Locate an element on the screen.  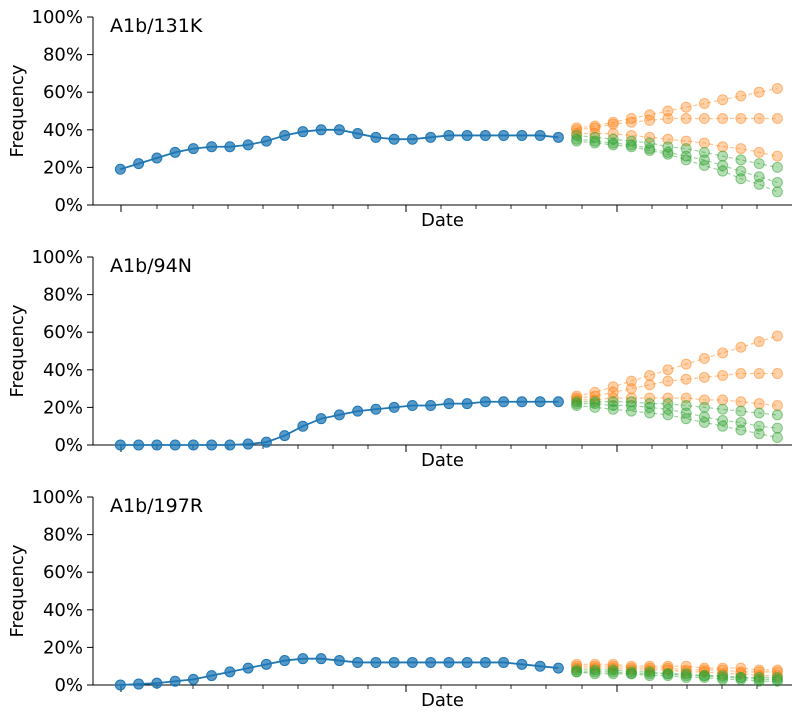
y-tick-label: 40% is located at coordinates (63, 130).